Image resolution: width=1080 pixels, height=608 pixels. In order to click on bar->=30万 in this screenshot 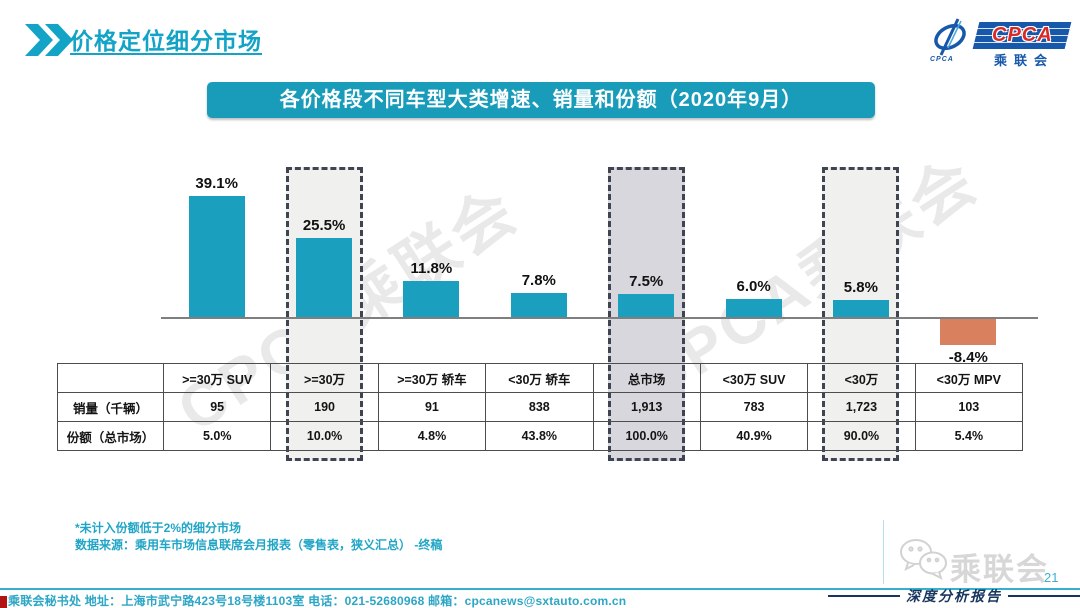, I will do `click(324, 278)`.